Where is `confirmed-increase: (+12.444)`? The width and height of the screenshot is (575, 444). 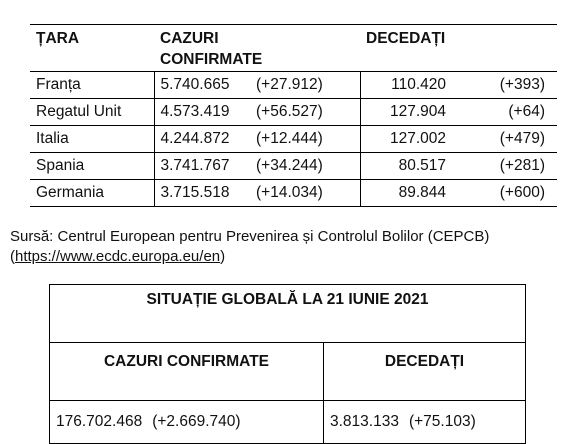
confirmed-increase: (+12.444) is located at coordinates (306, 139).